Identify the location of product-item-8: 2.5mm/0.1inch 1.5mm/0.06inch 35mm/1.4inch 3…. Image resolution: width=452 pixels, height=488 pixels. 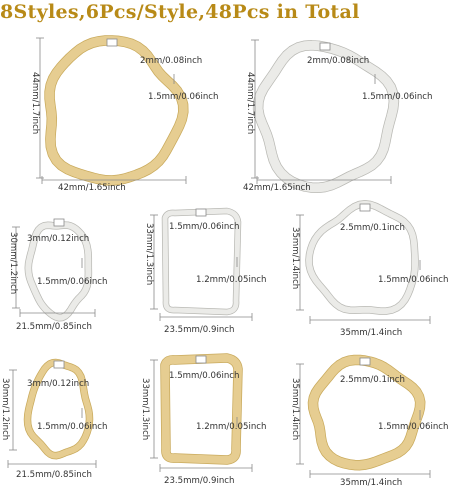
(371, 419).